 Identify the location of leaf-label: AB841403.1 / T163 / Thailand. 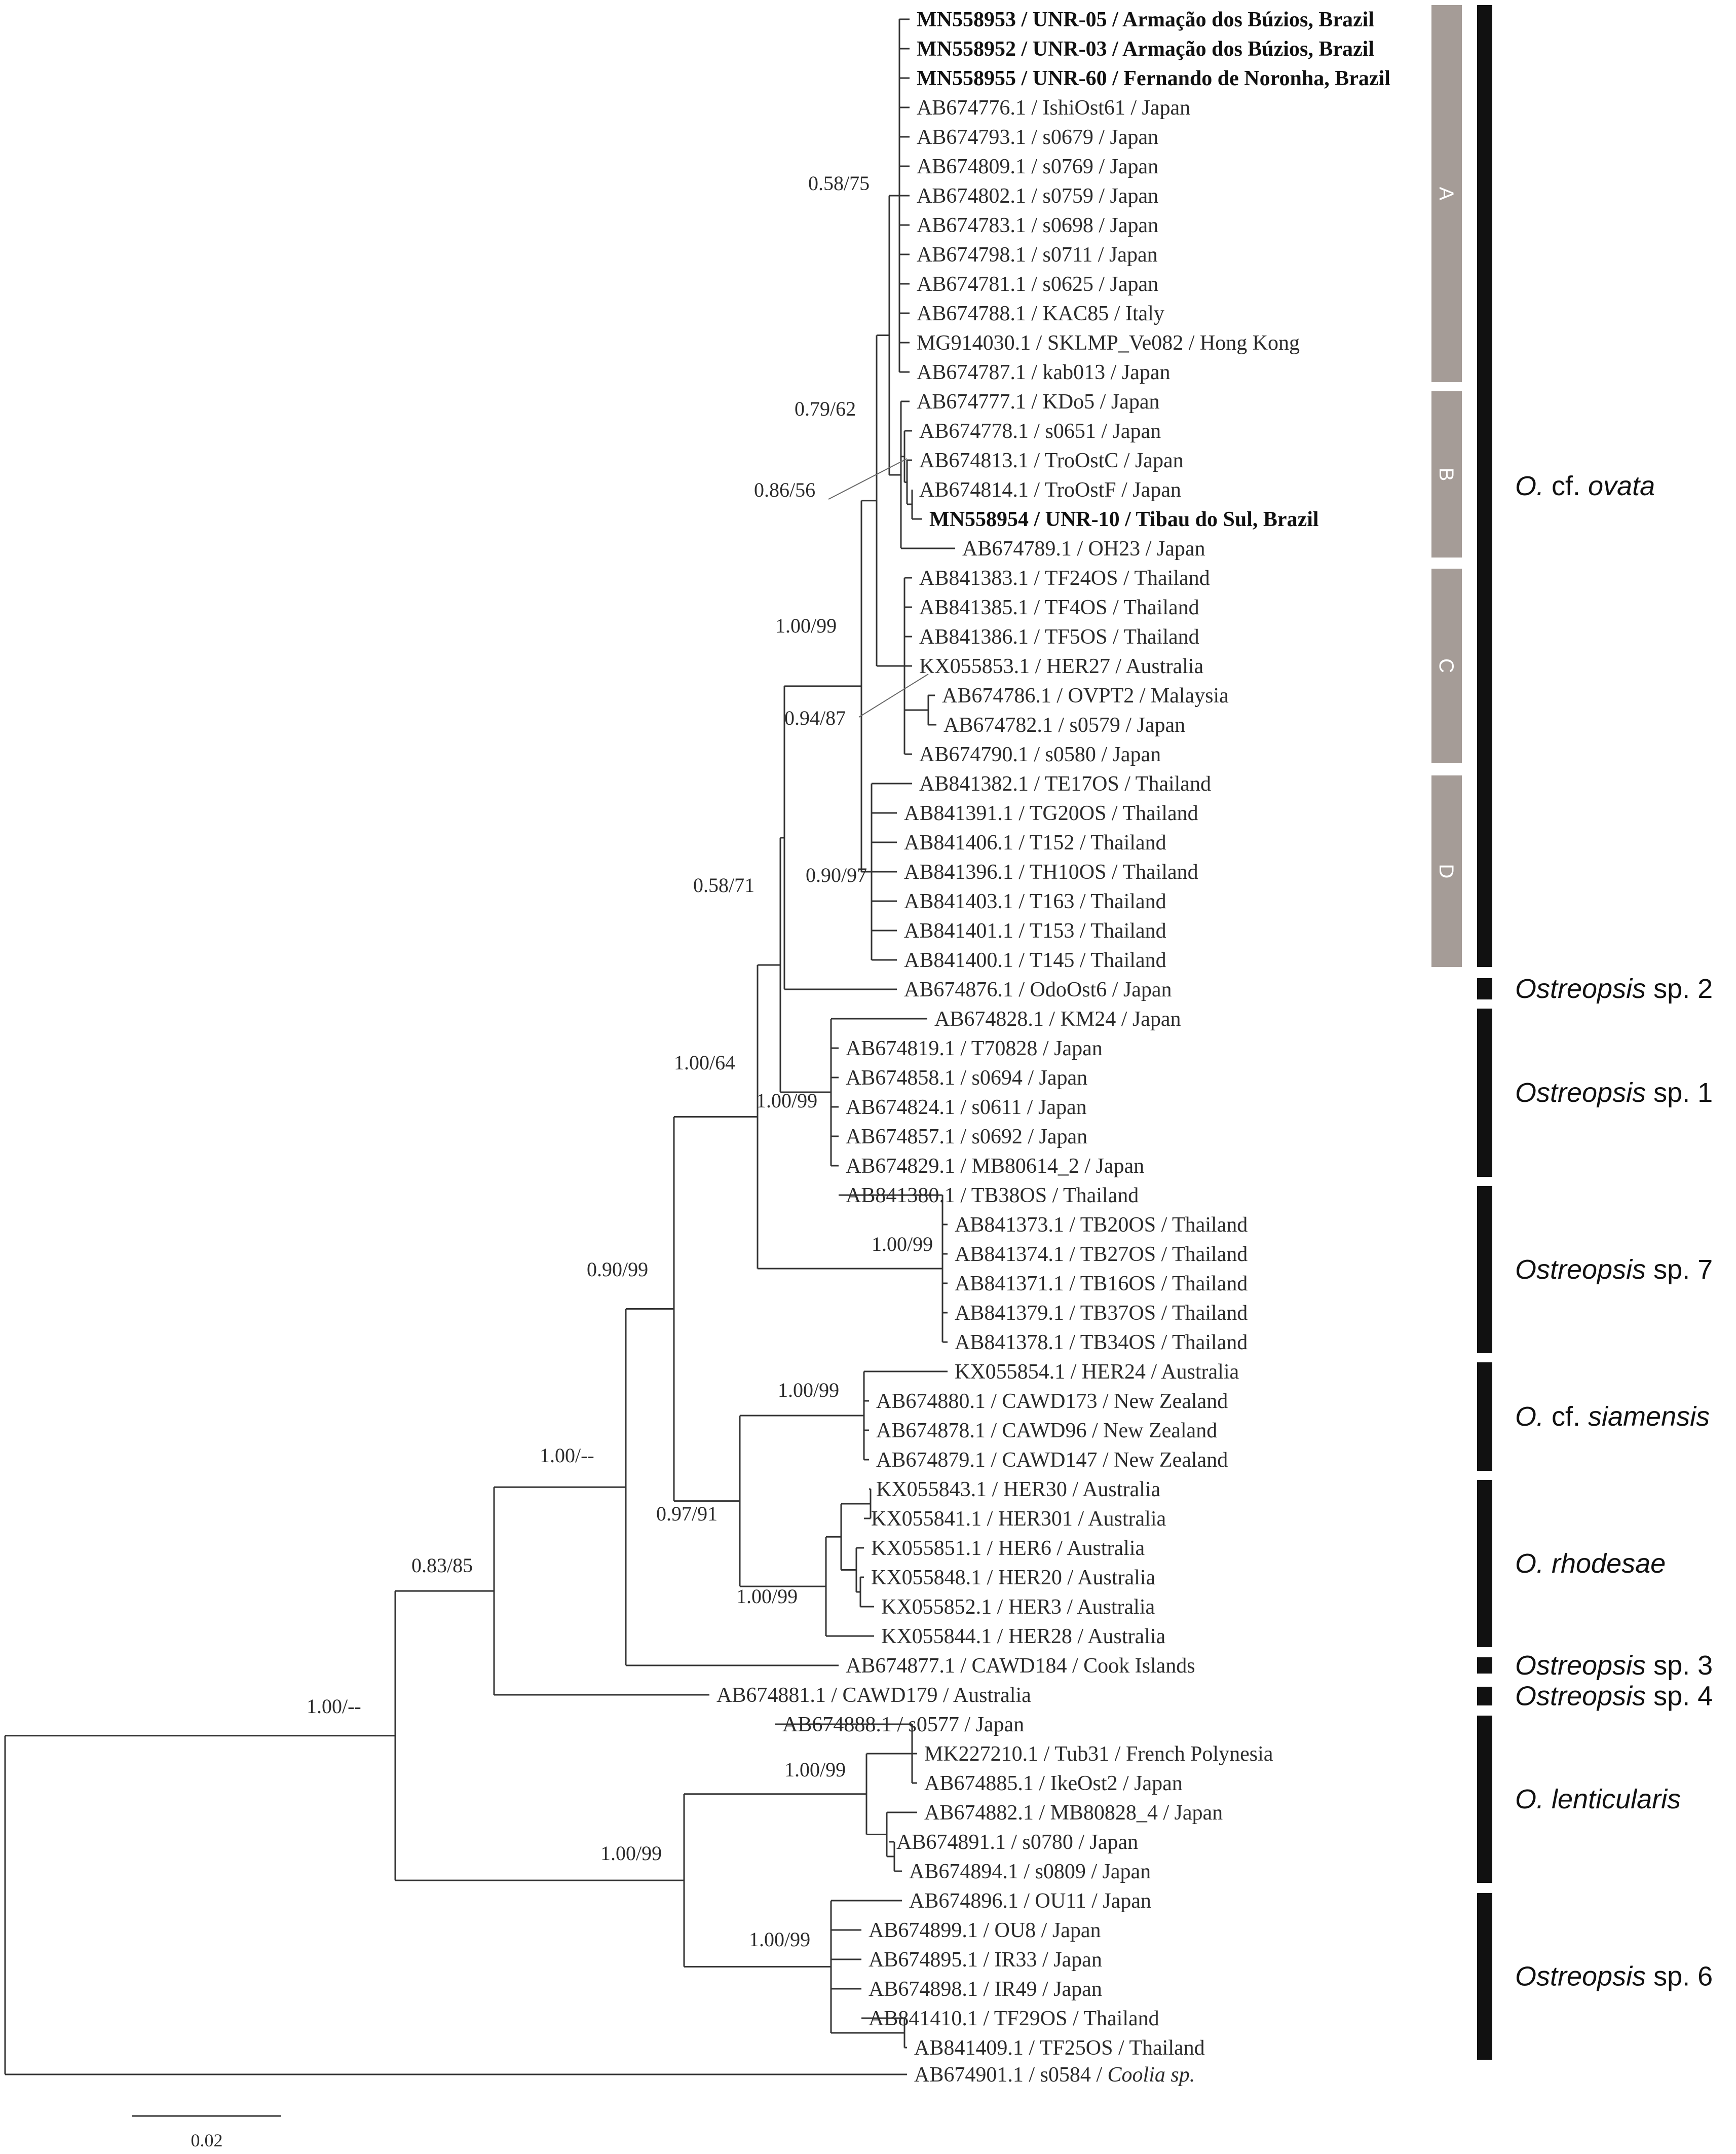
(1035, 901).